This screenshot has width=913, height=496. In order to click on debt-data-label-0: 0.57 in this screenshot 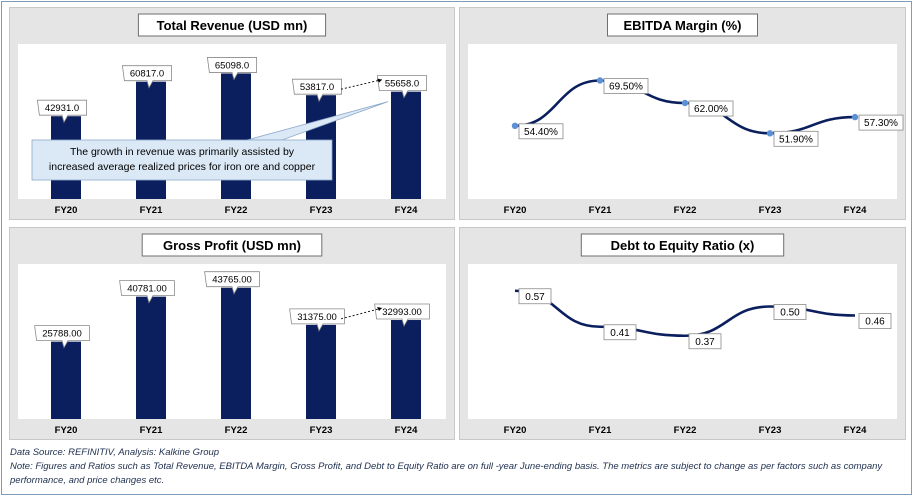, I will do `click(535, 296)`.